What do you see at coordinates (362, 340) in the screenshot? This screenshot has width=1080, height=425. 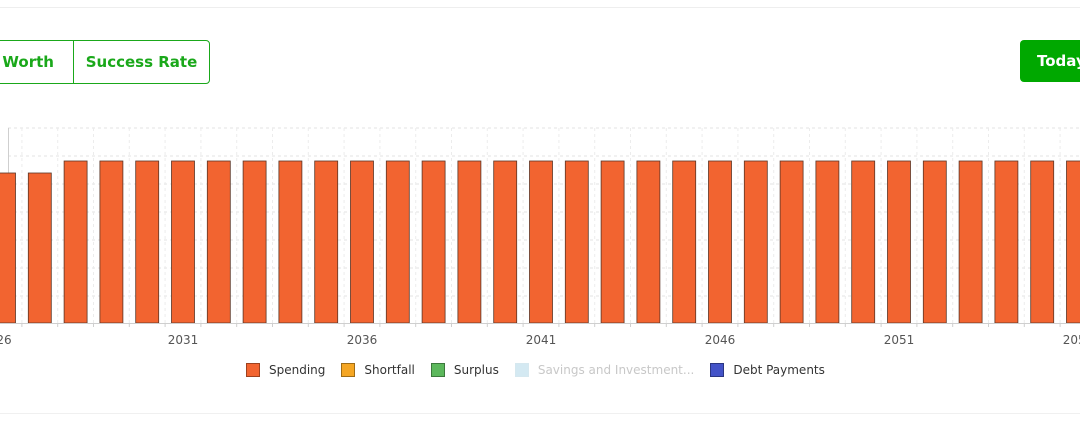 I see `x-tick-label: 2036` at bounding box center [362, 340].